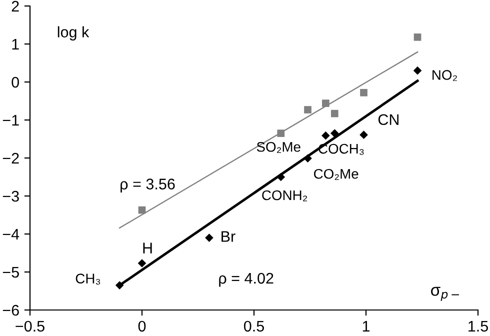 Image resolution: width=490 pixels, height=336 pixels. Describe the element at coordinates (147, 248) in the screenshot. I see `annotation: H` at that location.